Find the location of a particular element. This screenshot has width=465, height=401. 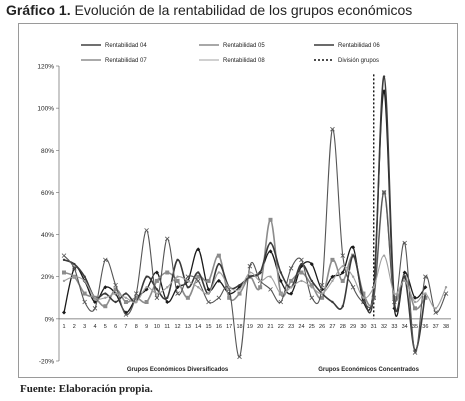

legend-label: Rentabilidad 06 is located at coordinates (359, 46).